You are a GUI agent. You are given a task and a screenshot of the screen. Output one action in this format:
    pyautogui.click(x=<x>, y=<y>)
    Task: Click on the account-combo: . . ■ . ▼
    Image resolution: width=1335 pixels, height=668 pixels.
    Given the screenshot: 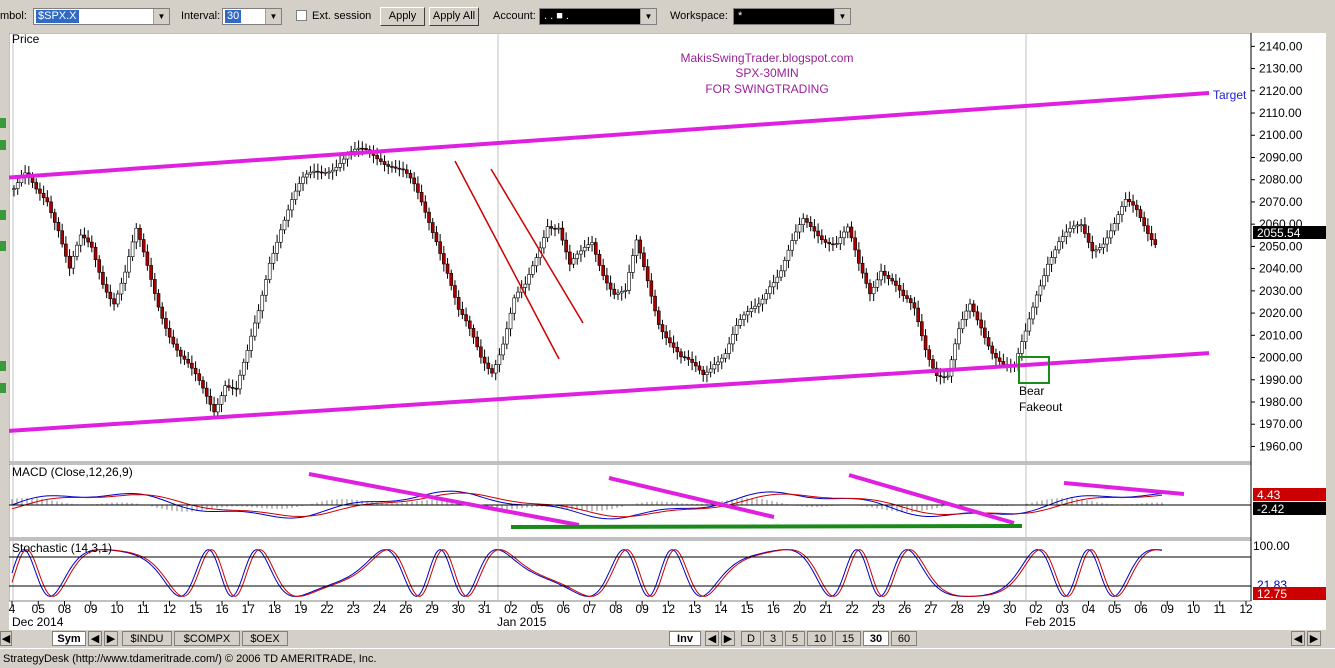 What is the action you would take?
    pyautogui.click(x=598, y=16)
    